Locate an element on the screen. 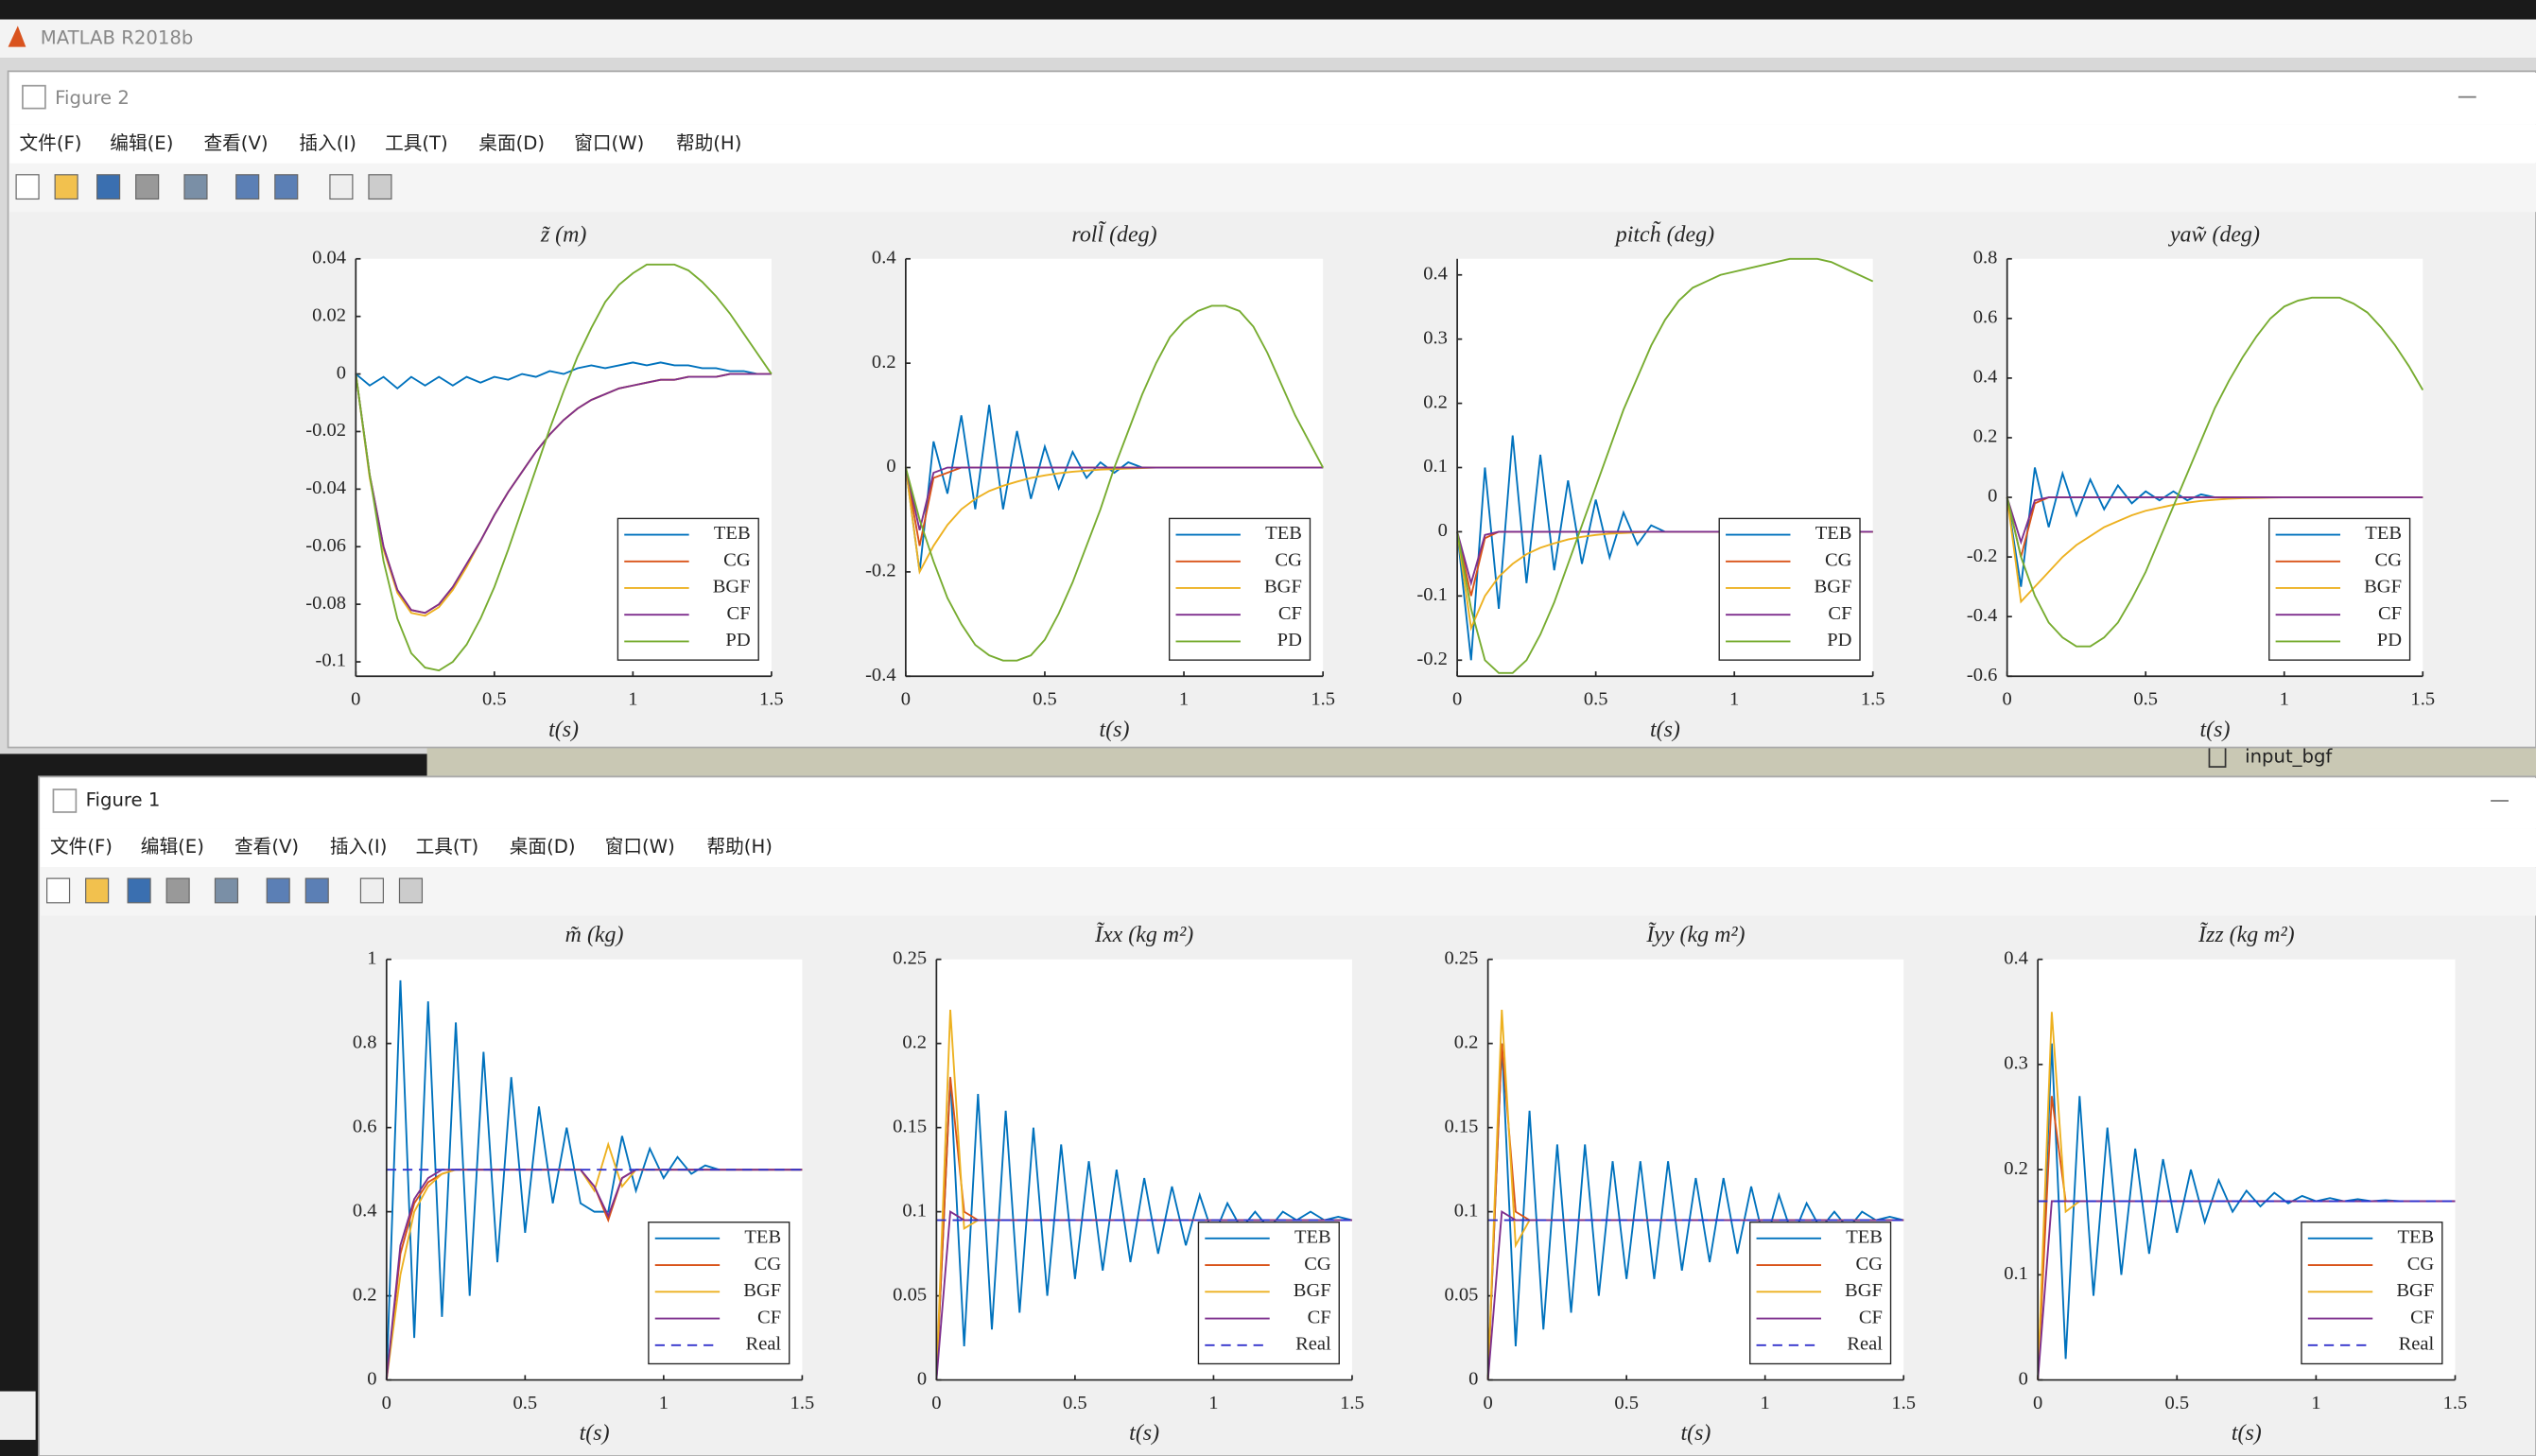 This screenshot has width=2536, height=1456. legend-label: PD is located at coordinates (2390, 640).